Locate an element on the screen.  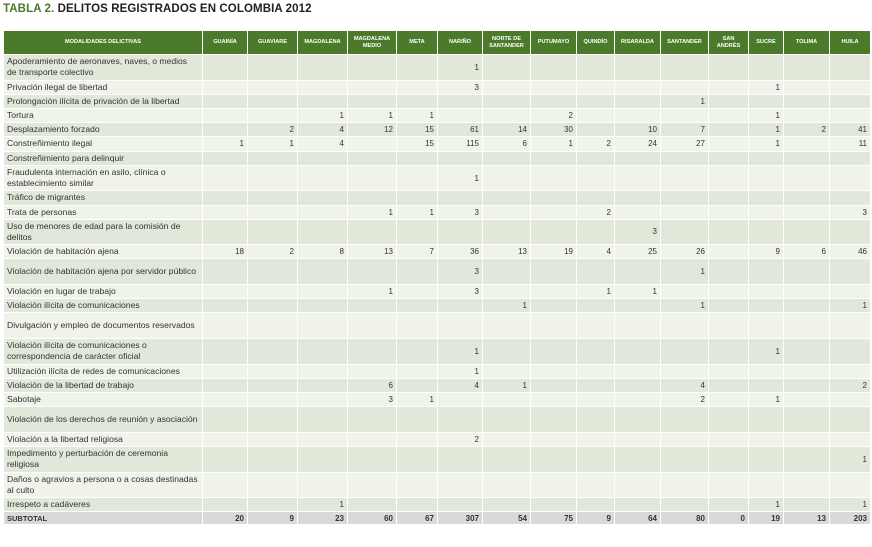
subtotal-value: 54 is located at coordinates (506, 518).